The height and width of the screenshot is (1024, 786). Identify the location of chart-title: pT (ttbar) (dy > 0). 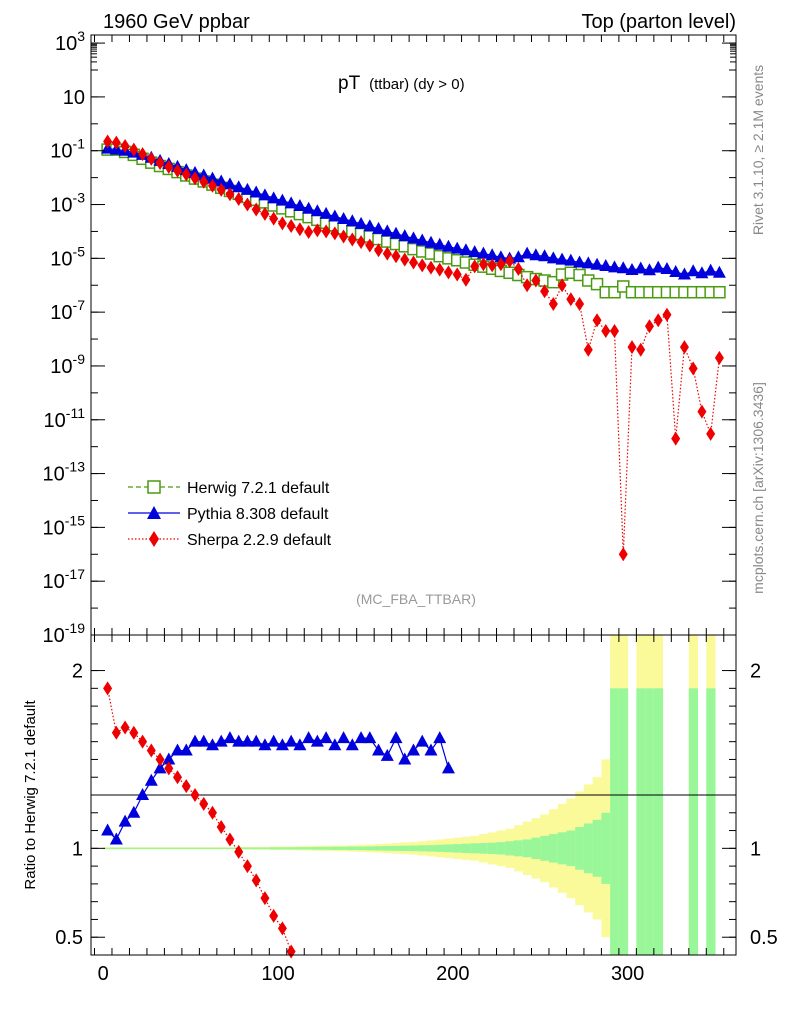
(401, 83).